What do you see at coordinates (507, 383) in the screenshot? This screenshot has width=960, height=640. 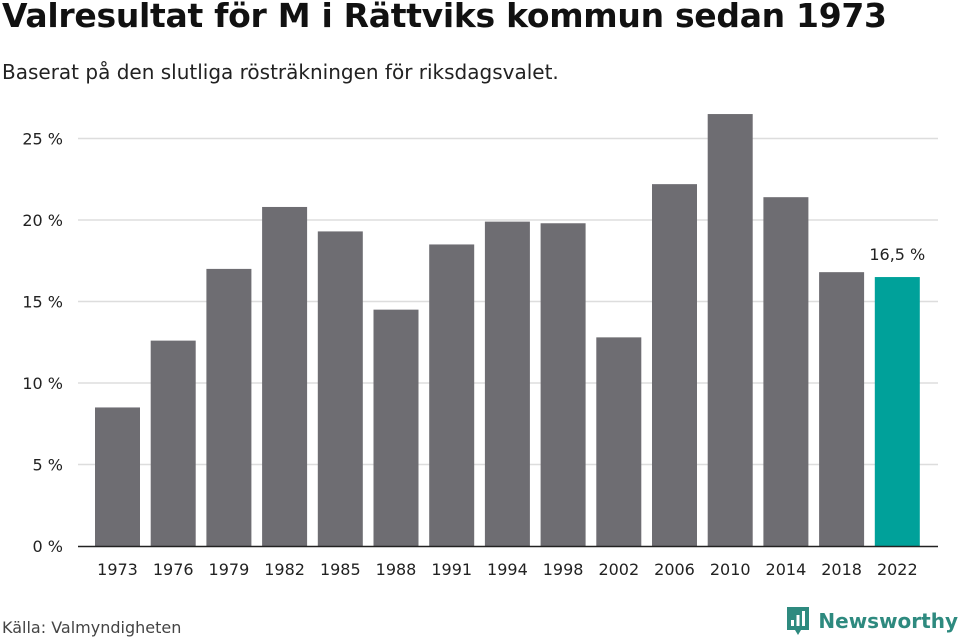 I see `bar-1994` at bounding box center [507, 383].